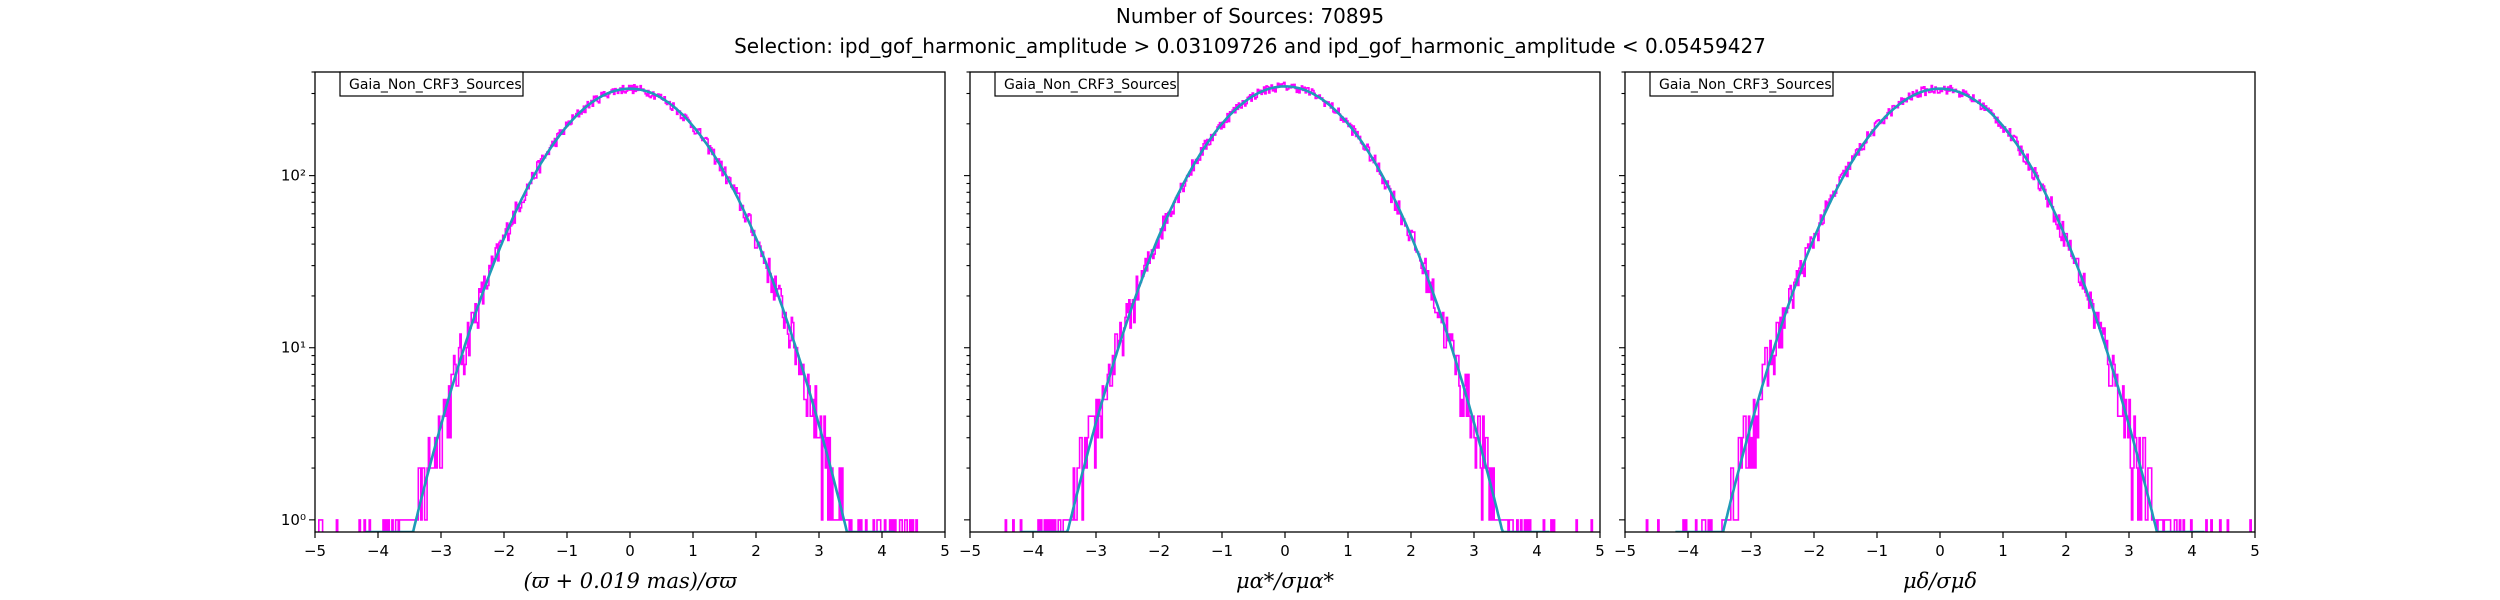  Describe the element at coordinates (293, 176) in the screenshot. I see `y-tick-label: 10²` at that location.